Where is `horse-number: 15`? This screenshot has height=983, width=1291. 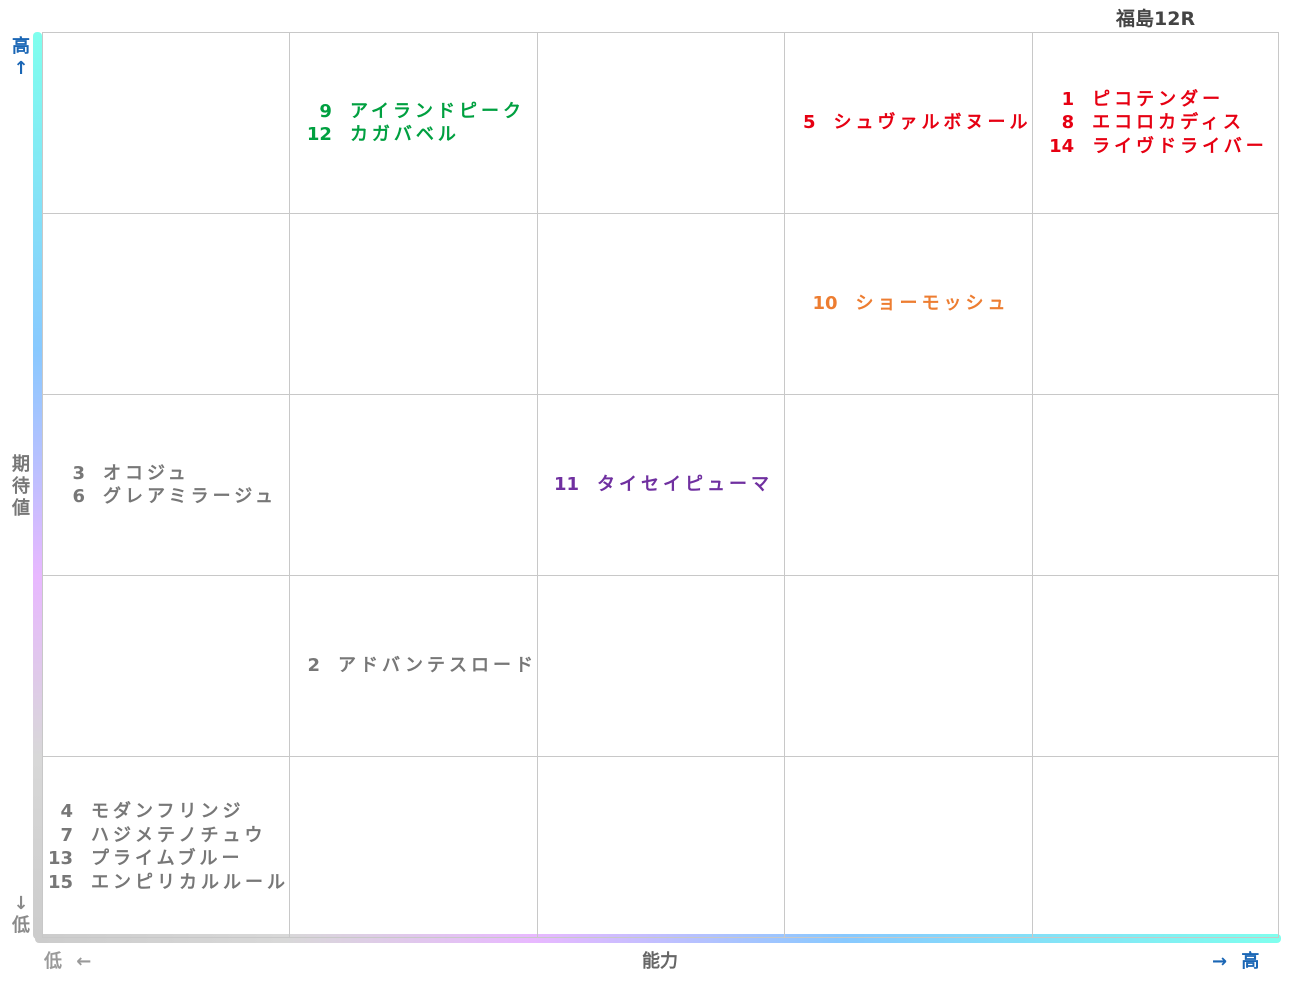
horse-number: 15 is located at coordinates (60, 882).